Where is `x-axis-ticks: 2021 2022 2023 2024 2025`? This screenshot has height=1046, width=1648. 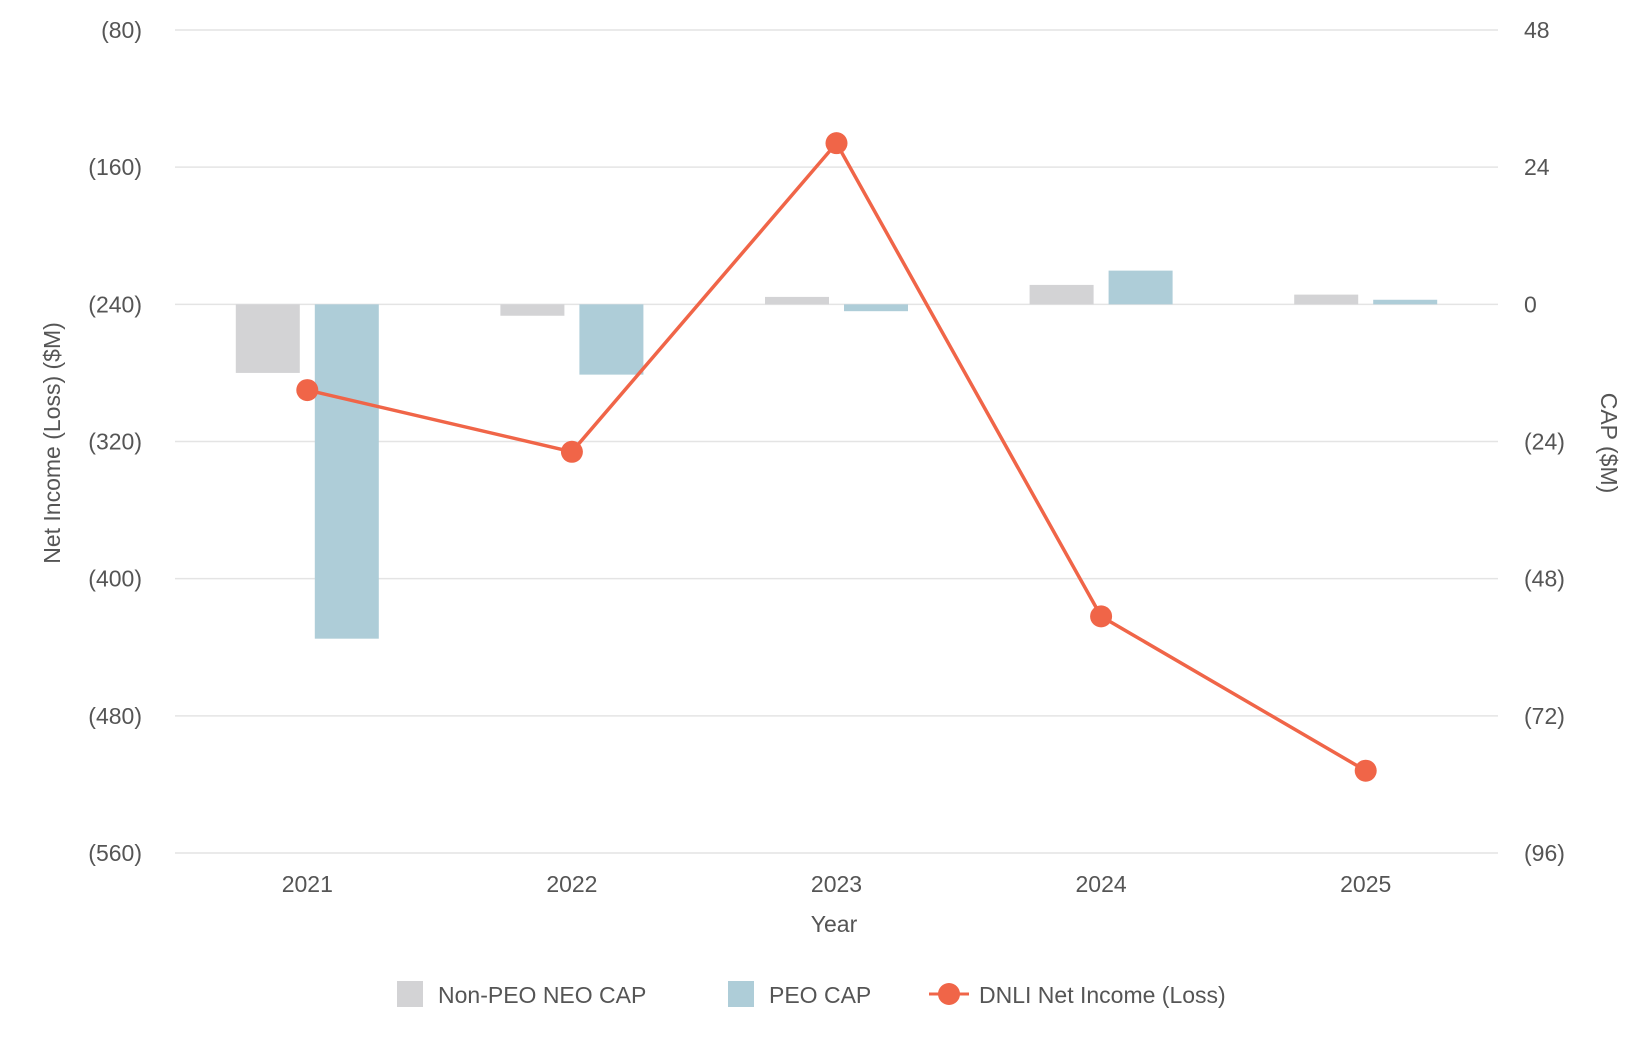 x-axis-ticks: 2021 2022 2023 2024 2025 is located at coordinates (837, 884).